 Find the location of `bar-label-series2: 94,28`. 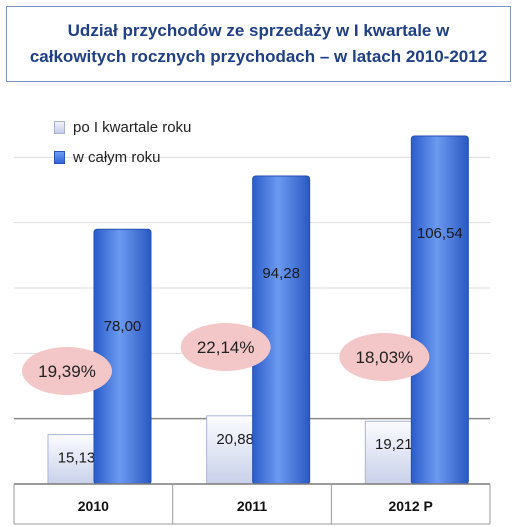

bar-label-series2: 94,28 is located at coordinates (281, 273).